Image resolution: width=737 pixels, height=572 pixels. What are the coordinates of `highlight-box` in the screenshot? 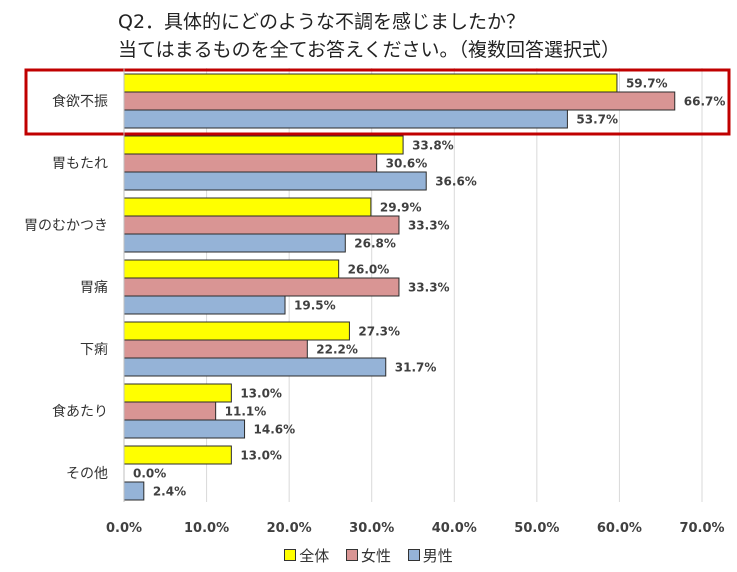 It's located at (377, 102).